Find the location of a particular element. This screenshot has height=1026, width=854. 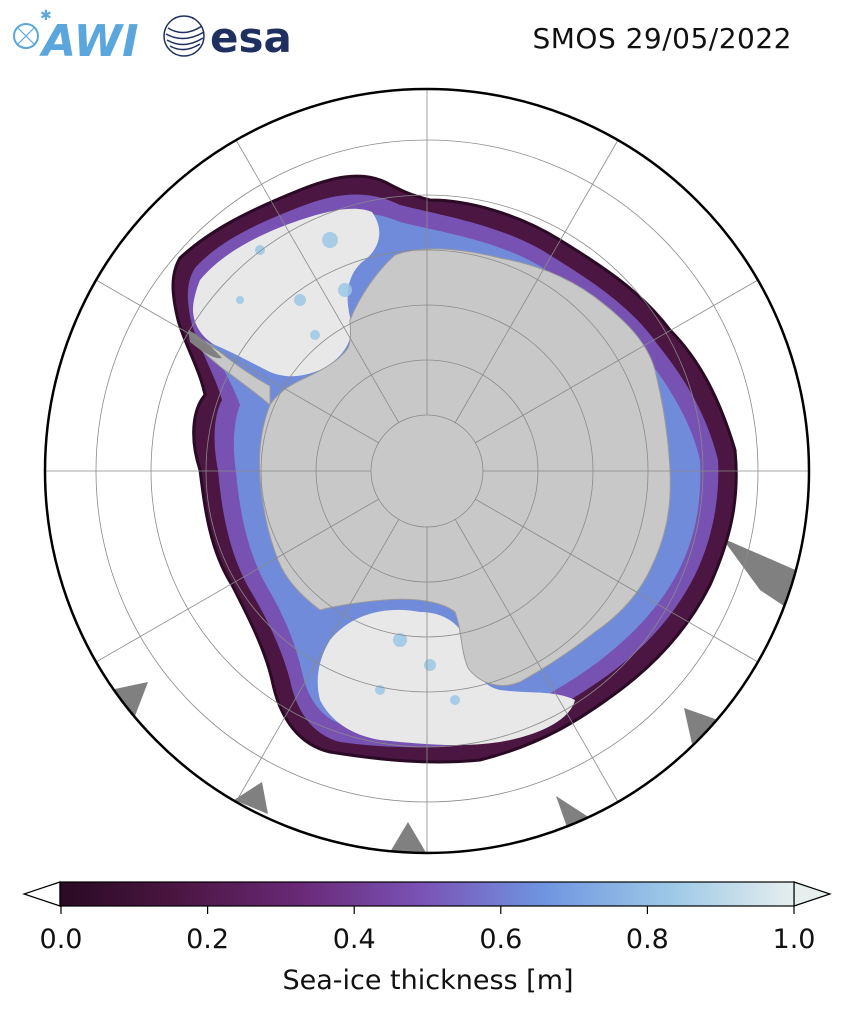

awi-text: AWI is located at coordinates (89, 39).